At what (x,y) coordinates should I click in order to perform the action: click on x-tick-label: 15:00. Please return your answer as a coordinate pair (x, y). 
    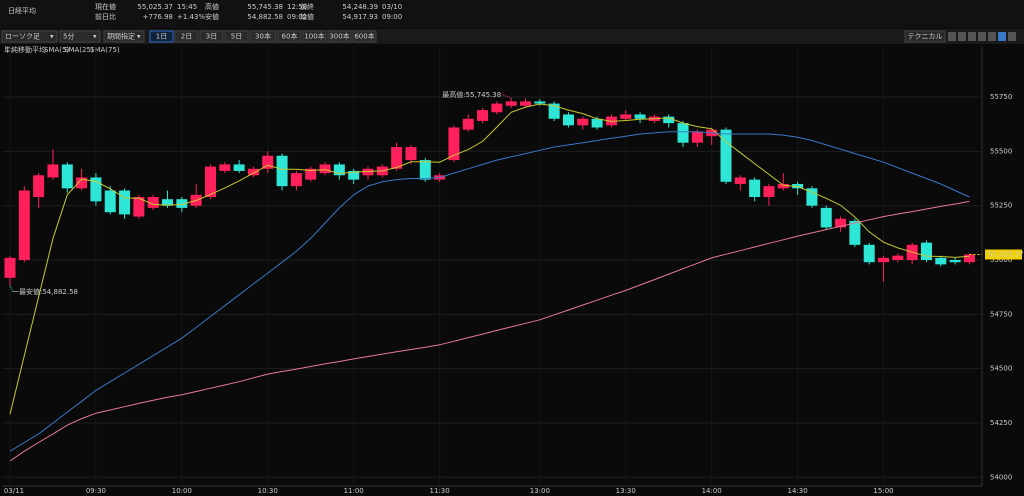
    Looking at the image, I should click on (883, 491).